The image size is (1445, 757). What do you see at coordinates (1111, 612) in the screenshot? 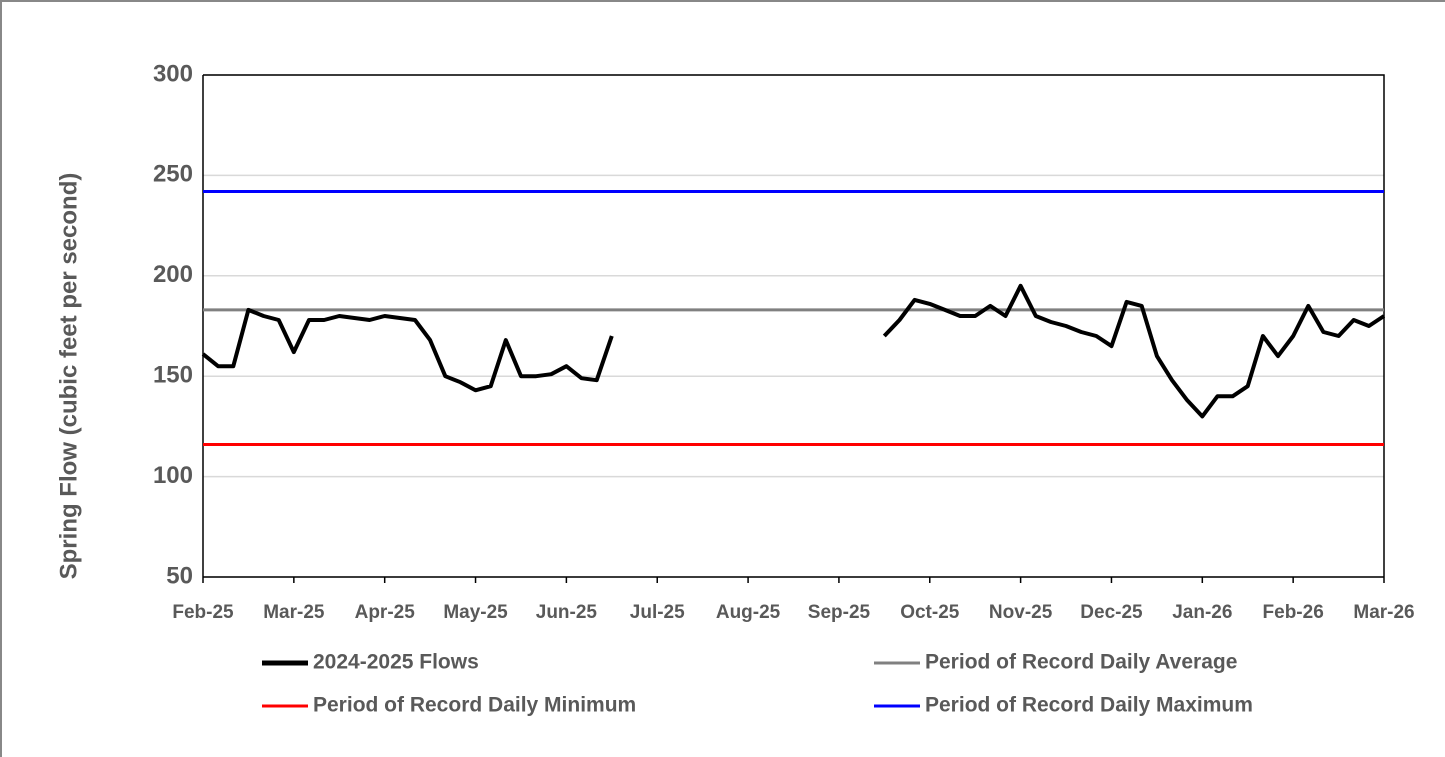
I see `x-tick-label: Dec-25` at bounding box center [1111, 612].